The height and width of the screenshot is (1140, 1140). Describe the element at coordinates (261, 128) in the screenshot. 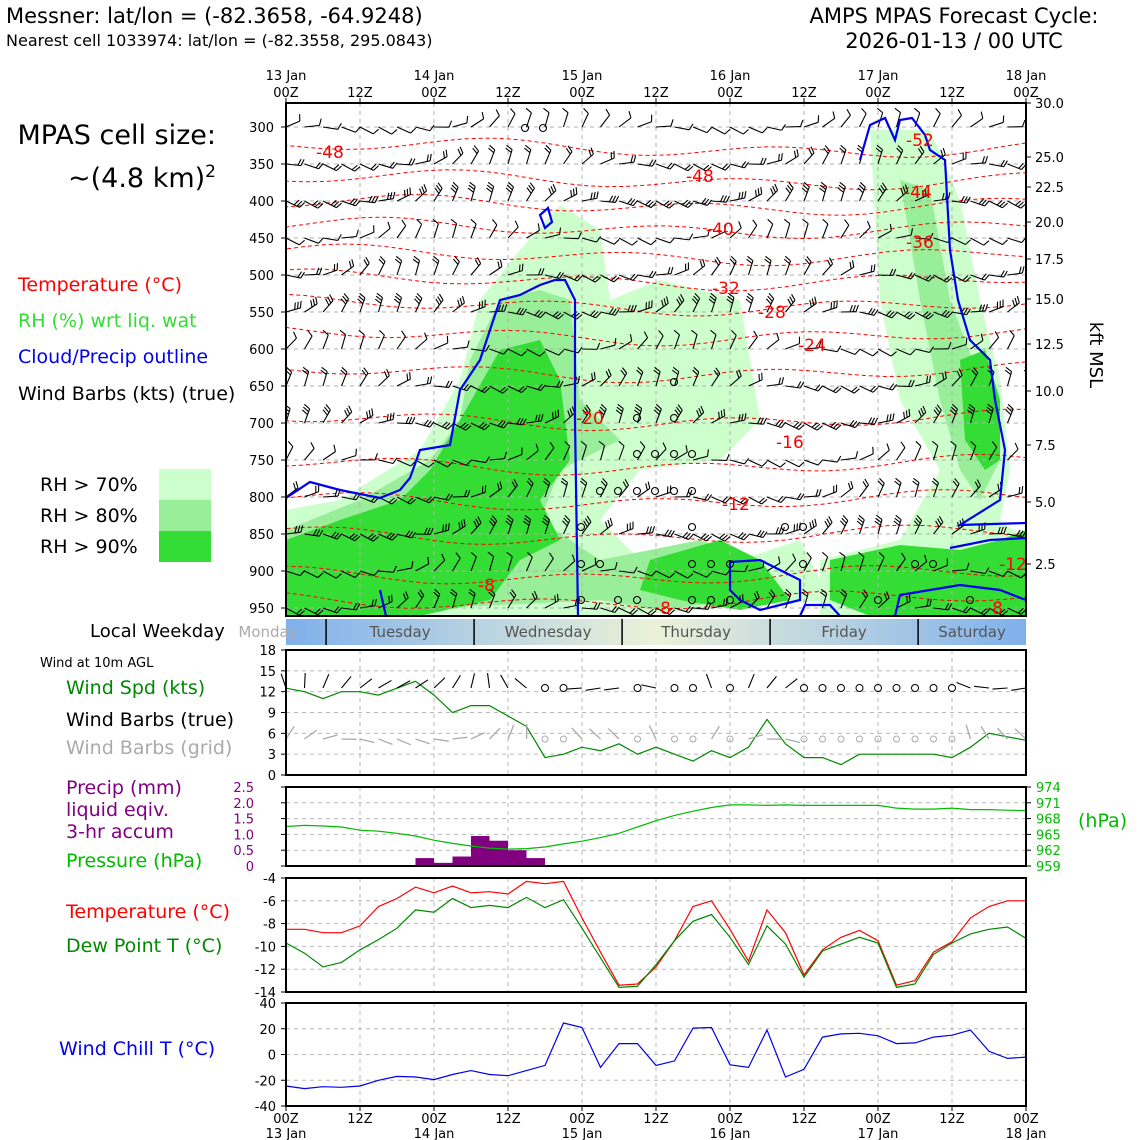

I see `pressure-tick-label-300: 300` at that location.